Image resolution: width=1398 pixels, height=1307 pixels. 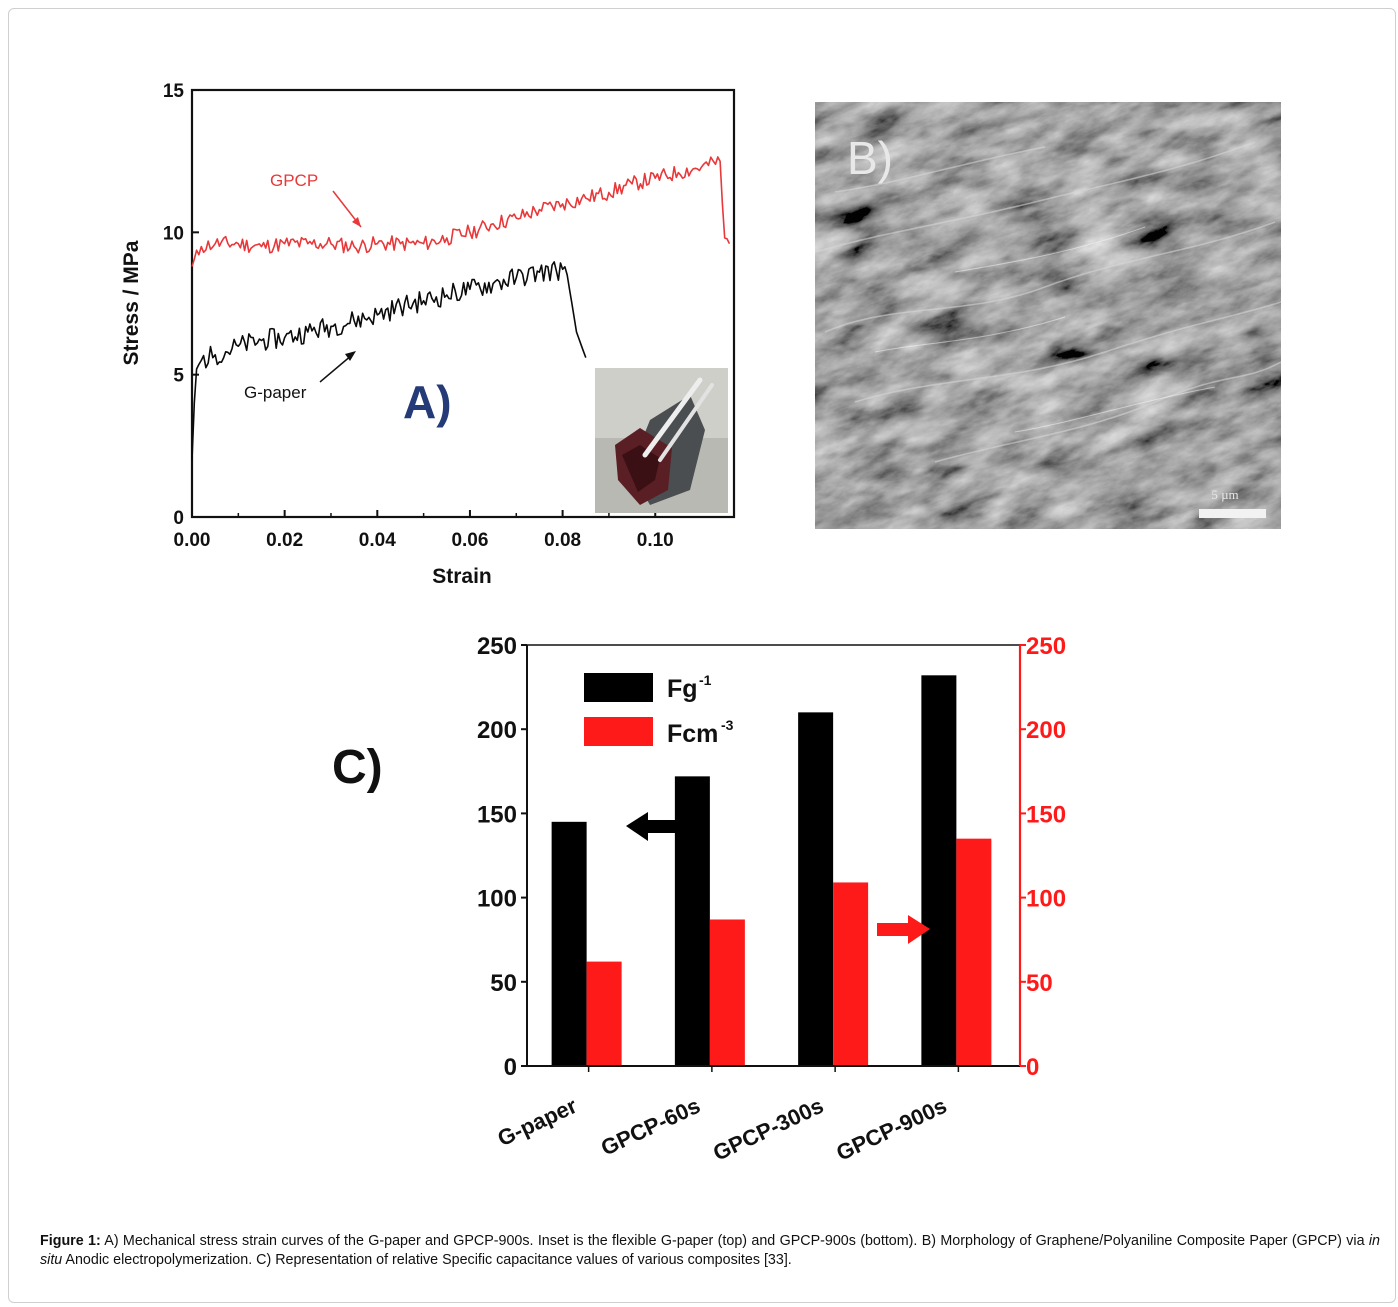 I want to click on left-arrow-icon, so click(x=653, y=826).